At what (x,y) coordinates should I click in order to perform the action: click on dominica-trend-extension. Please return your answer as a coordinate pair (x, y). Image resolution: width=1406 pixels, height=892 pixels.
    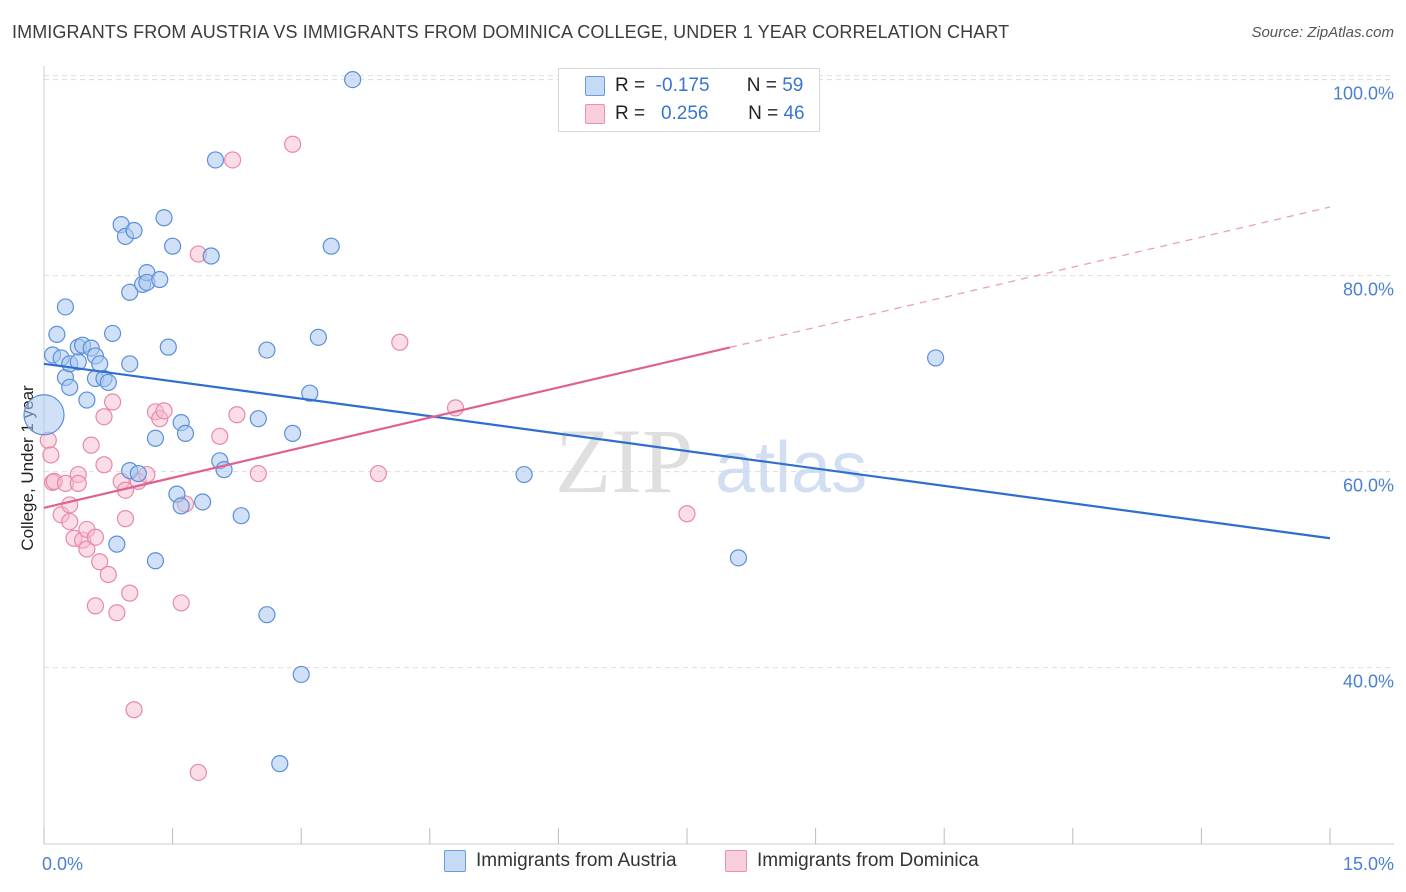
    Looking at the image, I should click on (1030, 277).